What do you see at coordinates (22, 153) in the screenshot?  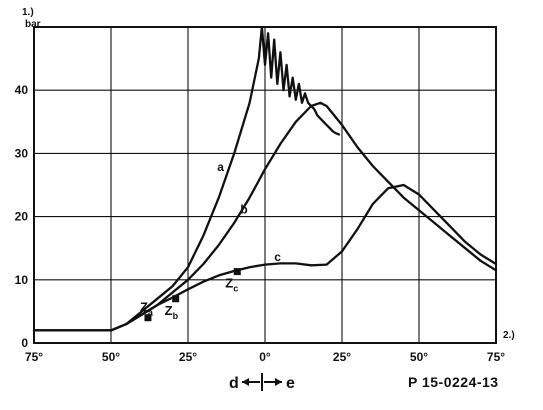 I see `y-tick-label: 30` at bounding box center [22, 153].